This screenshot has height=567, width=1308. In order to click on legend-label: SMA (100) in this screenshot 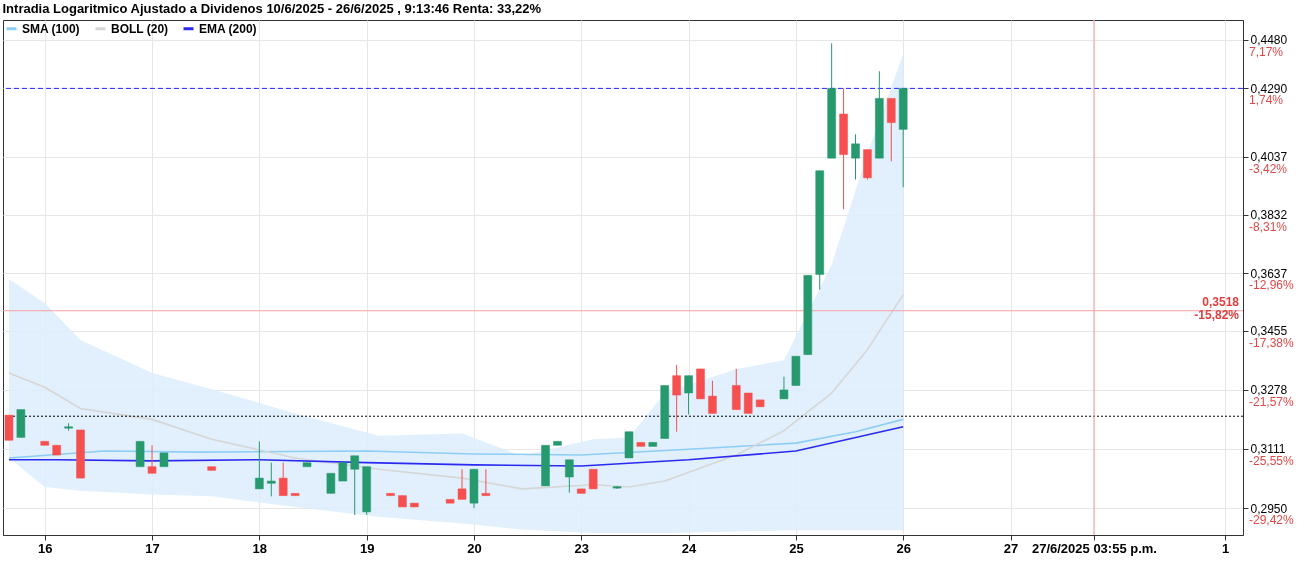, I will do `click(51, 28)`.